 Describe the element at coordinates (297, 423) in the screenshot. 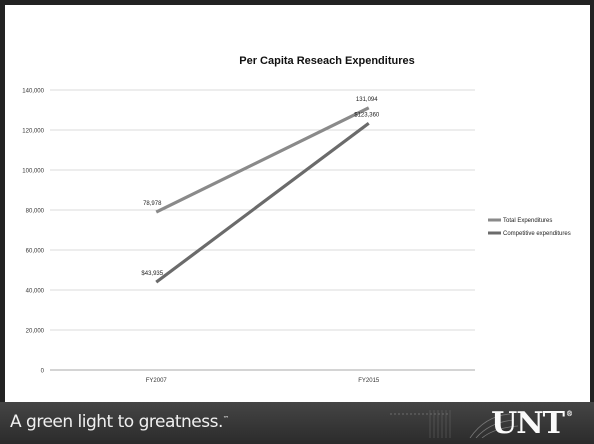

I see `footer-banner: A green light to greatness.™ UNT ®` at that location.